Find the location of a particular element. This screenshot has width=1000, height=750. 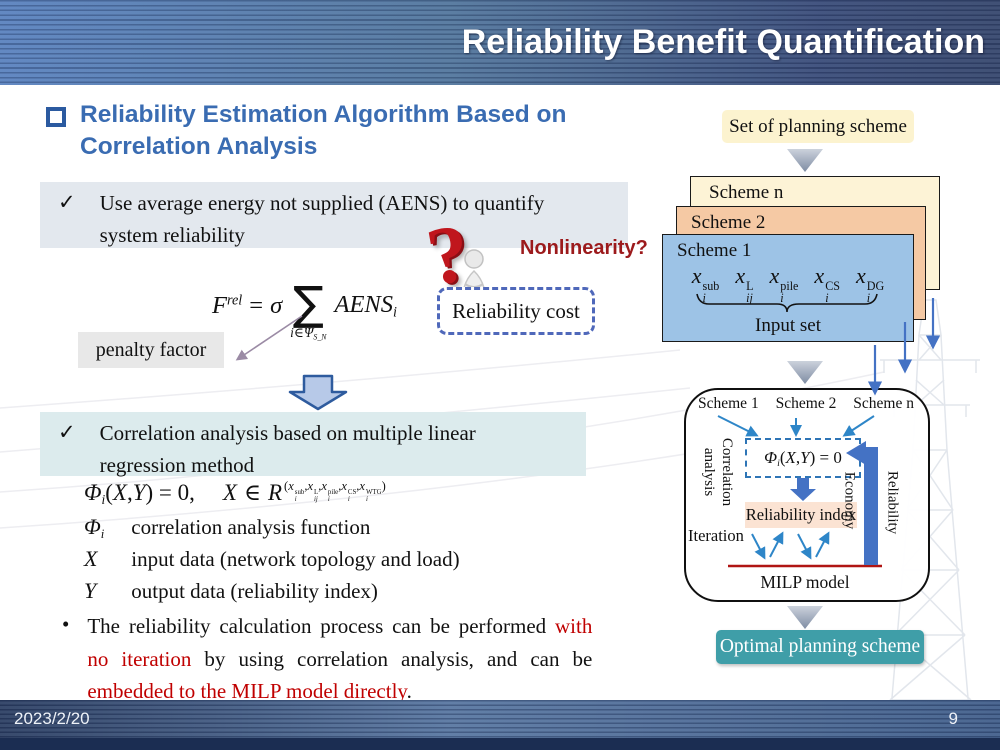

footer-date: 2023/2/20 is located at coordinates (52, 718).